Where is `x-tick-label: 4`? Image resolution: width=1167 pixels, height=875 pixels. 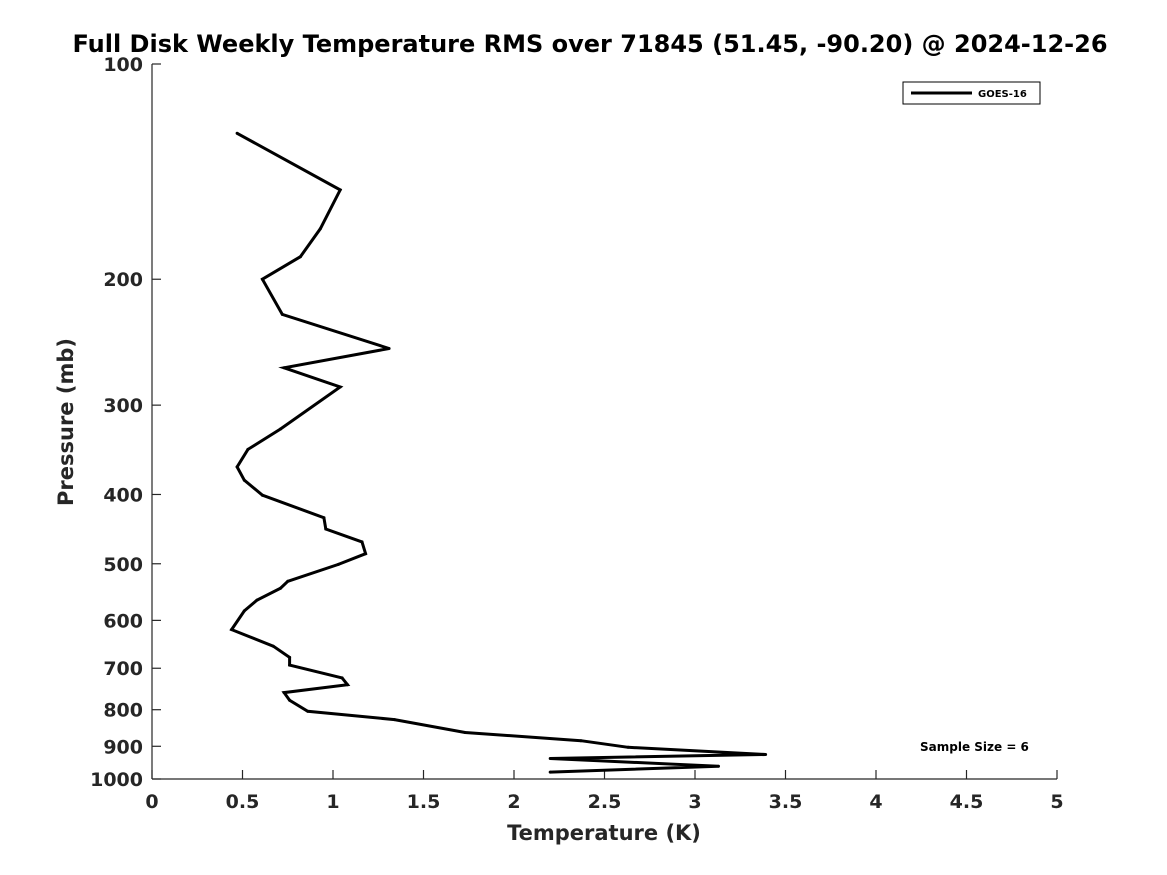 x-tick-label: 4 is located at coordinates (875, 802).